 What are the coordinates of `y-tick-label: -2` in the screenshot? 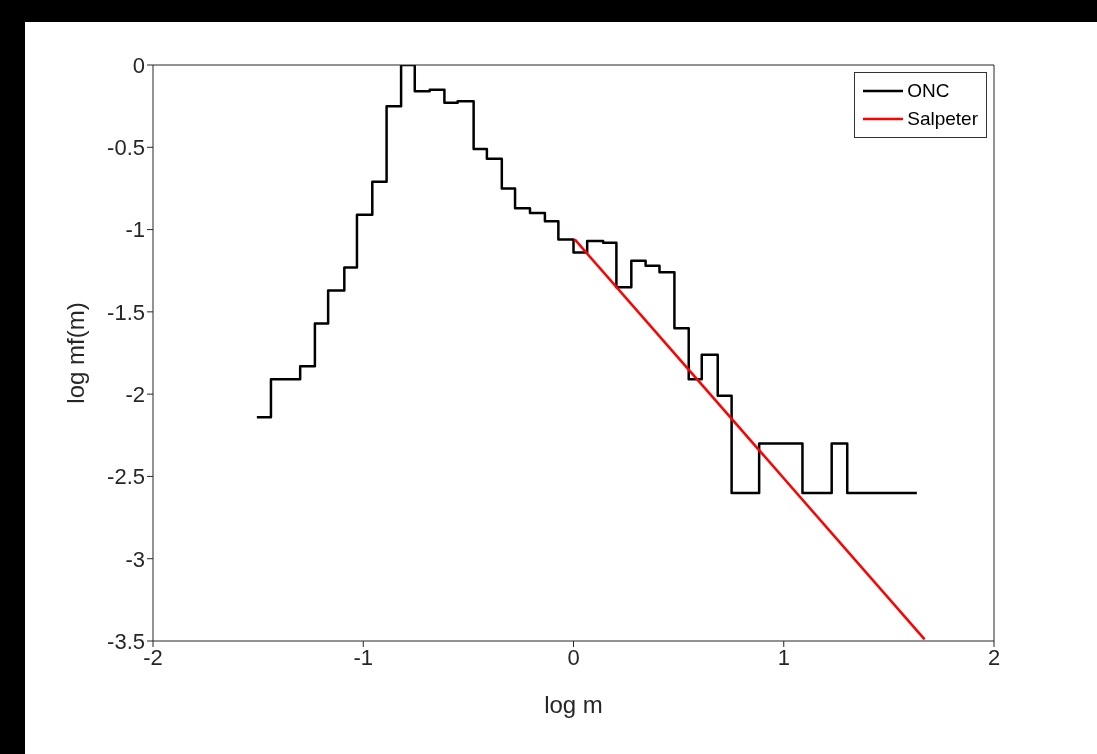 It's located at (135, 394).